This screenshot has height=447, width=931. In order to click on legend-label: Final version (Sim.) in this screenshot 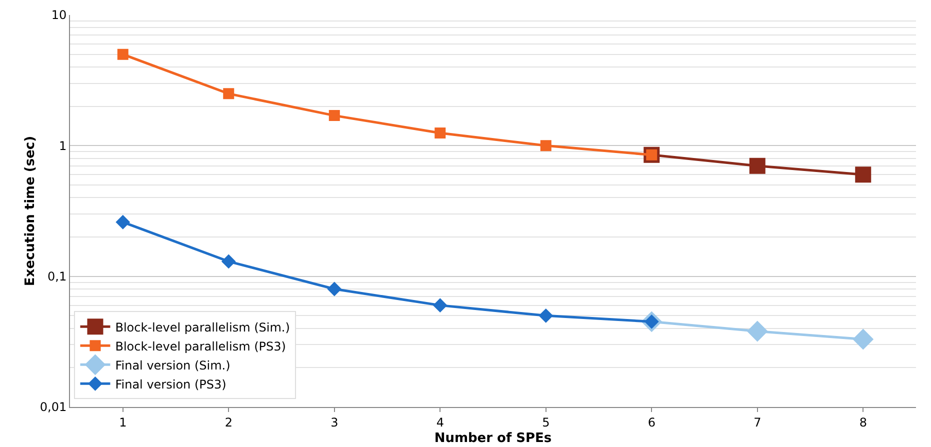, I will do `click(172, 365)`.